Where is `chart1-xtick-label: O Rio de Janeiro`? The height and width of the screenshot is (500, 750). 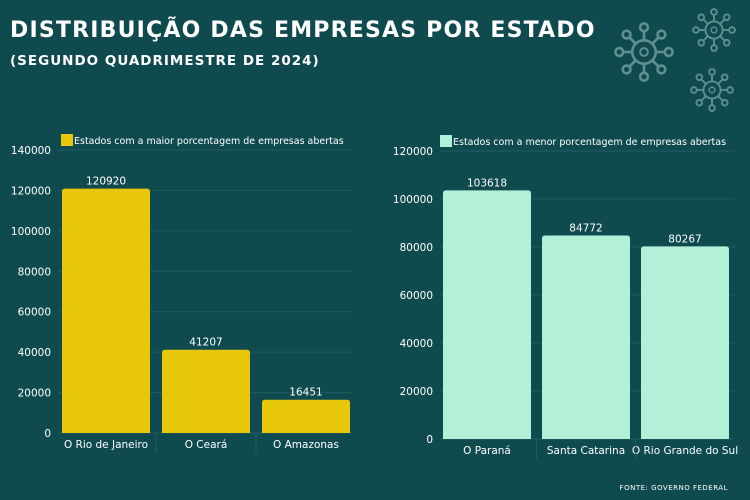
chart1-xtick-label: O Rio de Janeiro is located at coordinates (106, 445).